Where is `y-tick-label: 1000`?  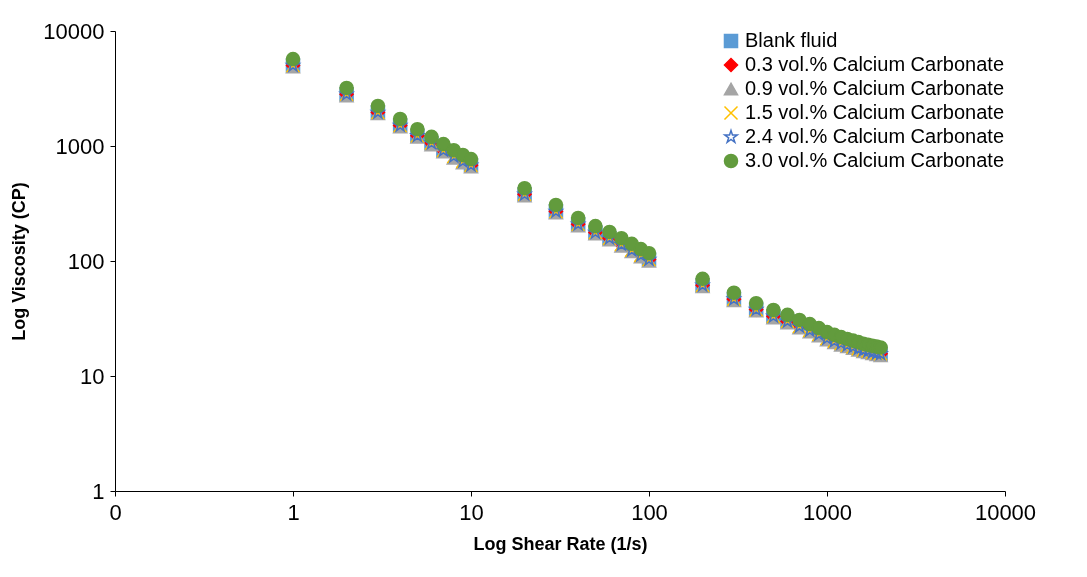
y-tick-label: 1000 is located at coordinates (80, 146).